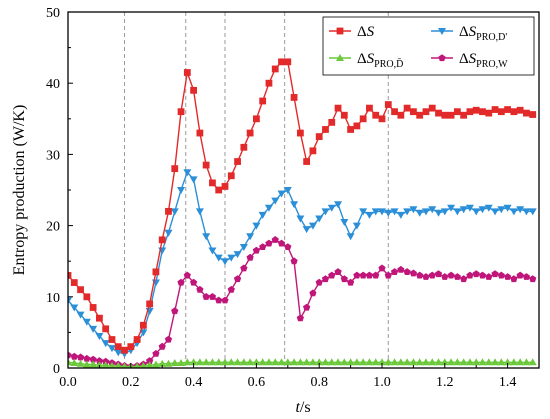 This screenshot has width=550, height=419. What do you see at coordinates (68, 382) in the screenshot?
I see `x-tick-label: 0.0` at bounding box center [68, 382].